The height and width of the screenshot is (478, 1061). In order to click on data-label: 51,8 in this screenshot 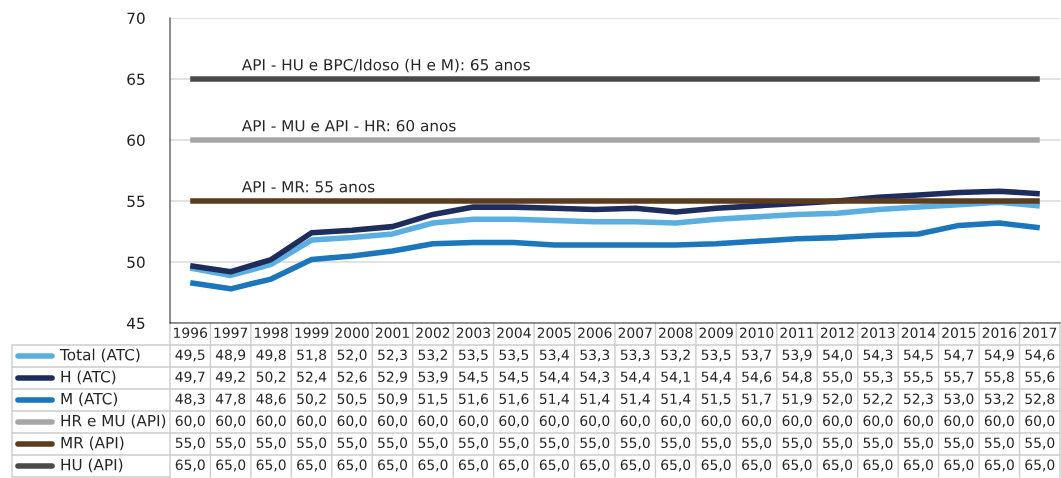, I will do `click(312, 355)`.